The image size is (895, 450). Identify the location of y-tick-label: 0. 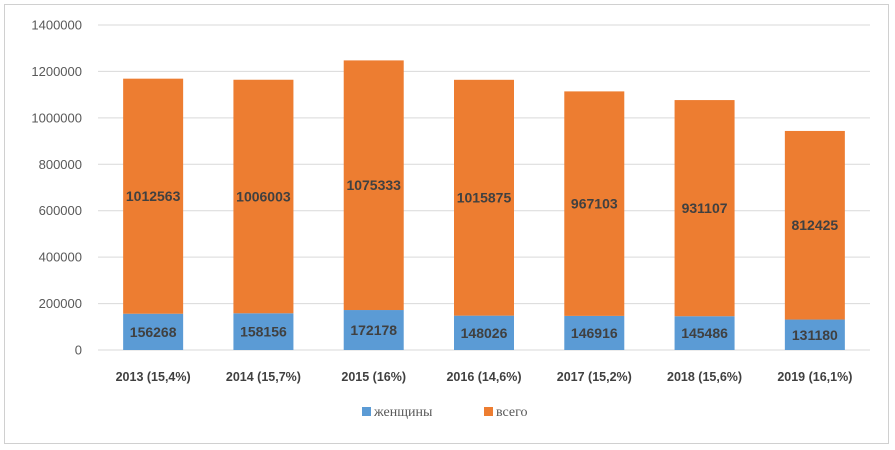
(78, 350).